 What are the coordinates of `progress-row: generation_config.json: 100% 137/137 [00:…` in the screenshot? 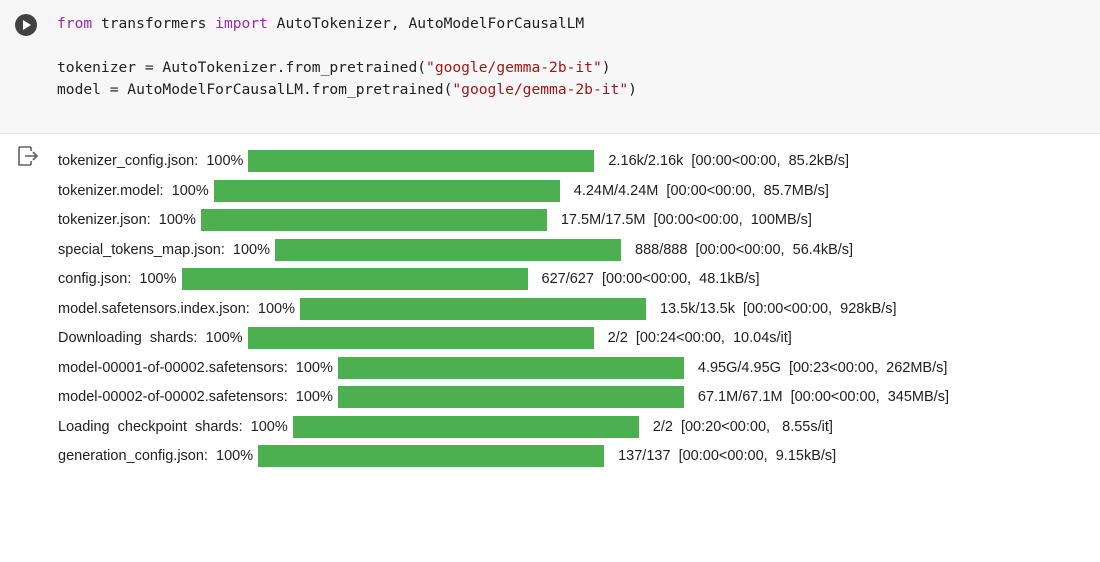 It's located at (503, 456).